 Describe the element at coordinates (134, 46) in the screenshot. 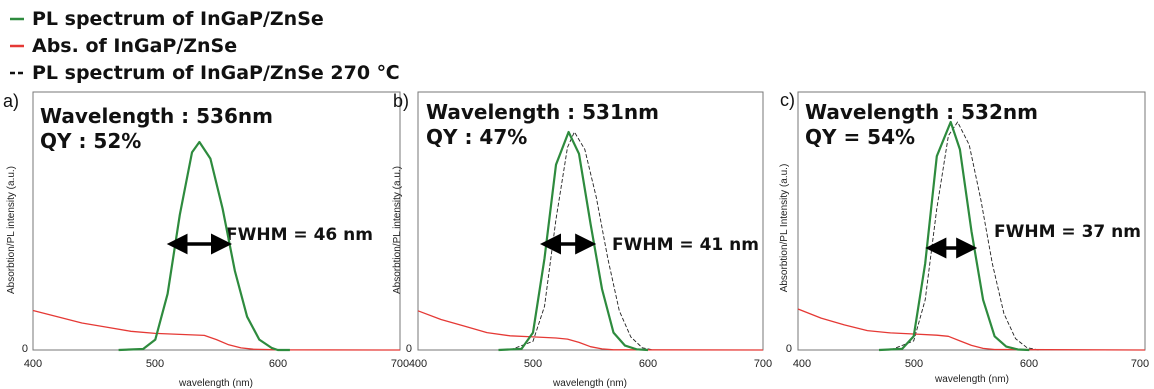

I see `legend-label-abs: Abs. of InGaP/ZnSe` at that location.